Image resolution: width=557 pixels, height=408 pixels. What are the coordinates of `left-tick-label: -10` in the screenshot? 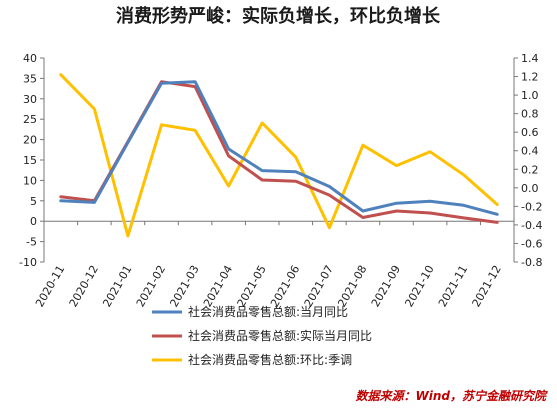 It's located at (28, 262).